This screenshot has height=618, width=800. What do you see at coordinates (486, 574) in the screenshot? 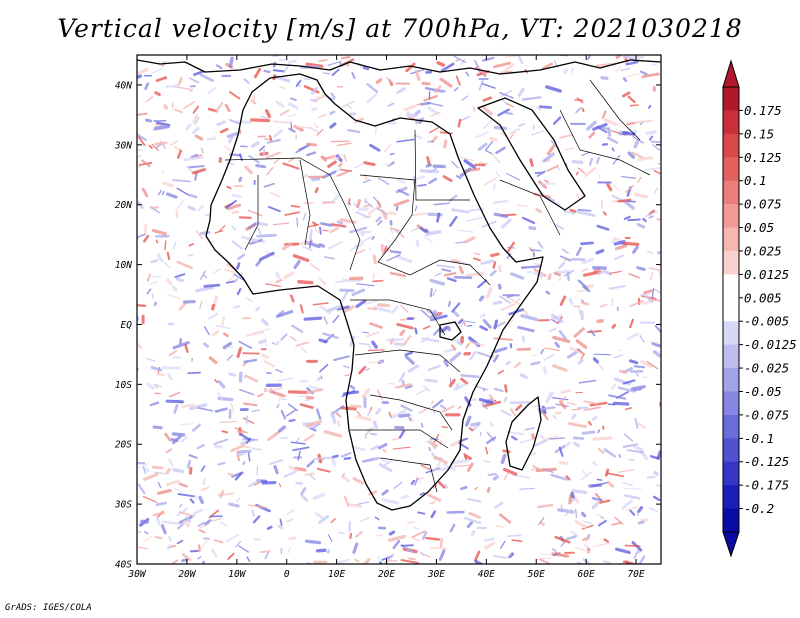
I see `x-tick-label: 40E` at bounding box center [486, 574].